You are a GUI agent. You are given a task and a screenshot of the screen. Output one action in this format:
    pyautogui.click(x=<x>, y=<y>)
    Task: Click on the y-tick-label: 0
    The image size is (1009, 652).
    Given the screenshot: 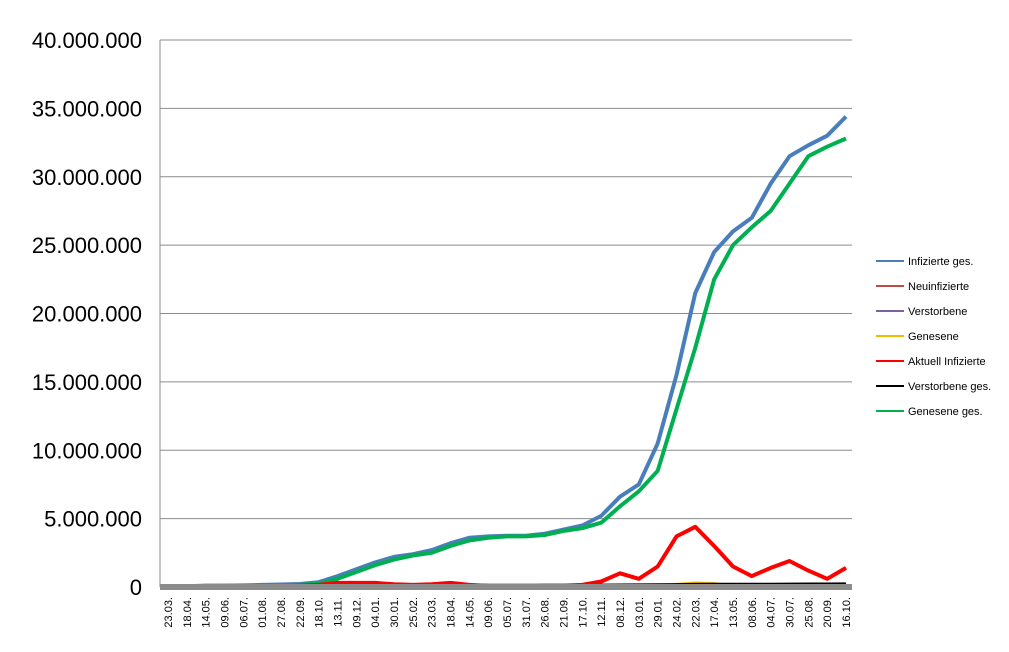 What is the action you would take?
    pyautogui.click(x=136, y=587)
    